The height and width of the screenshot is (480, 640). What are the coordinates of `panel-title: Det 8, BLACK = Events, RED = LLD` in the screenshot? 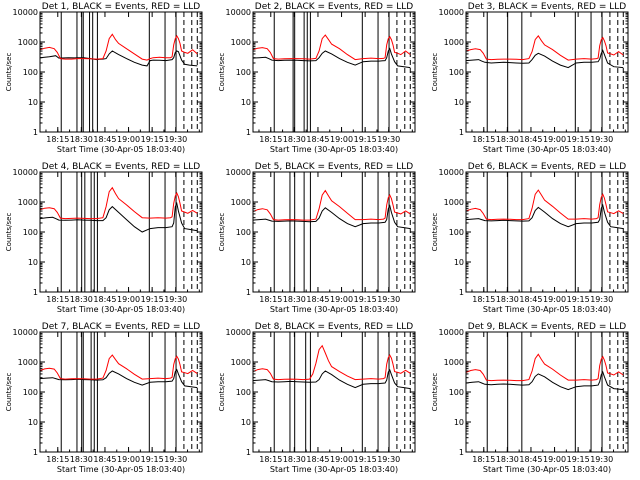 It's located at (334, 327).